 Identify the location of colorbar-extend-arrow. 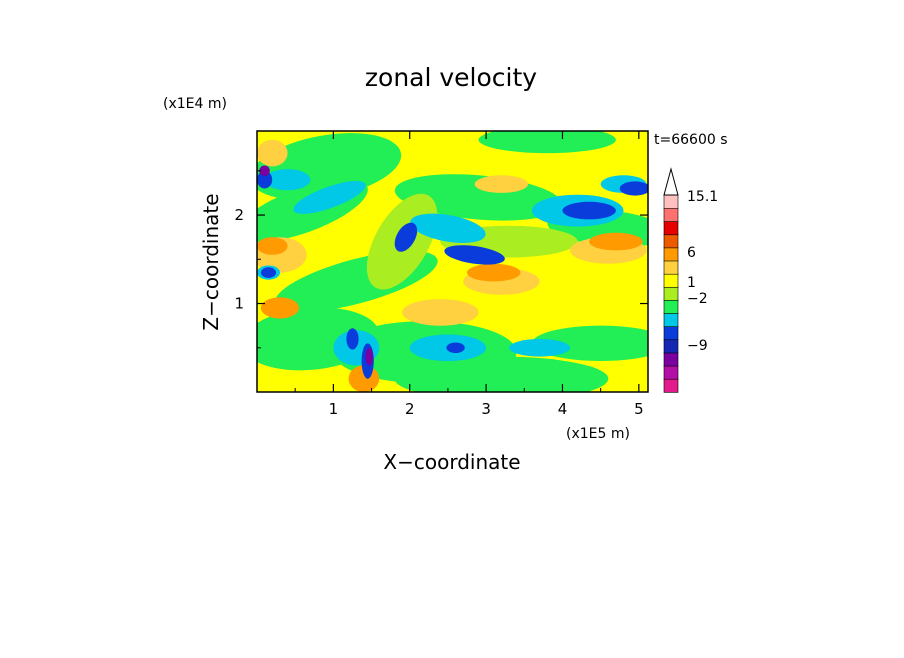
(671, 181).